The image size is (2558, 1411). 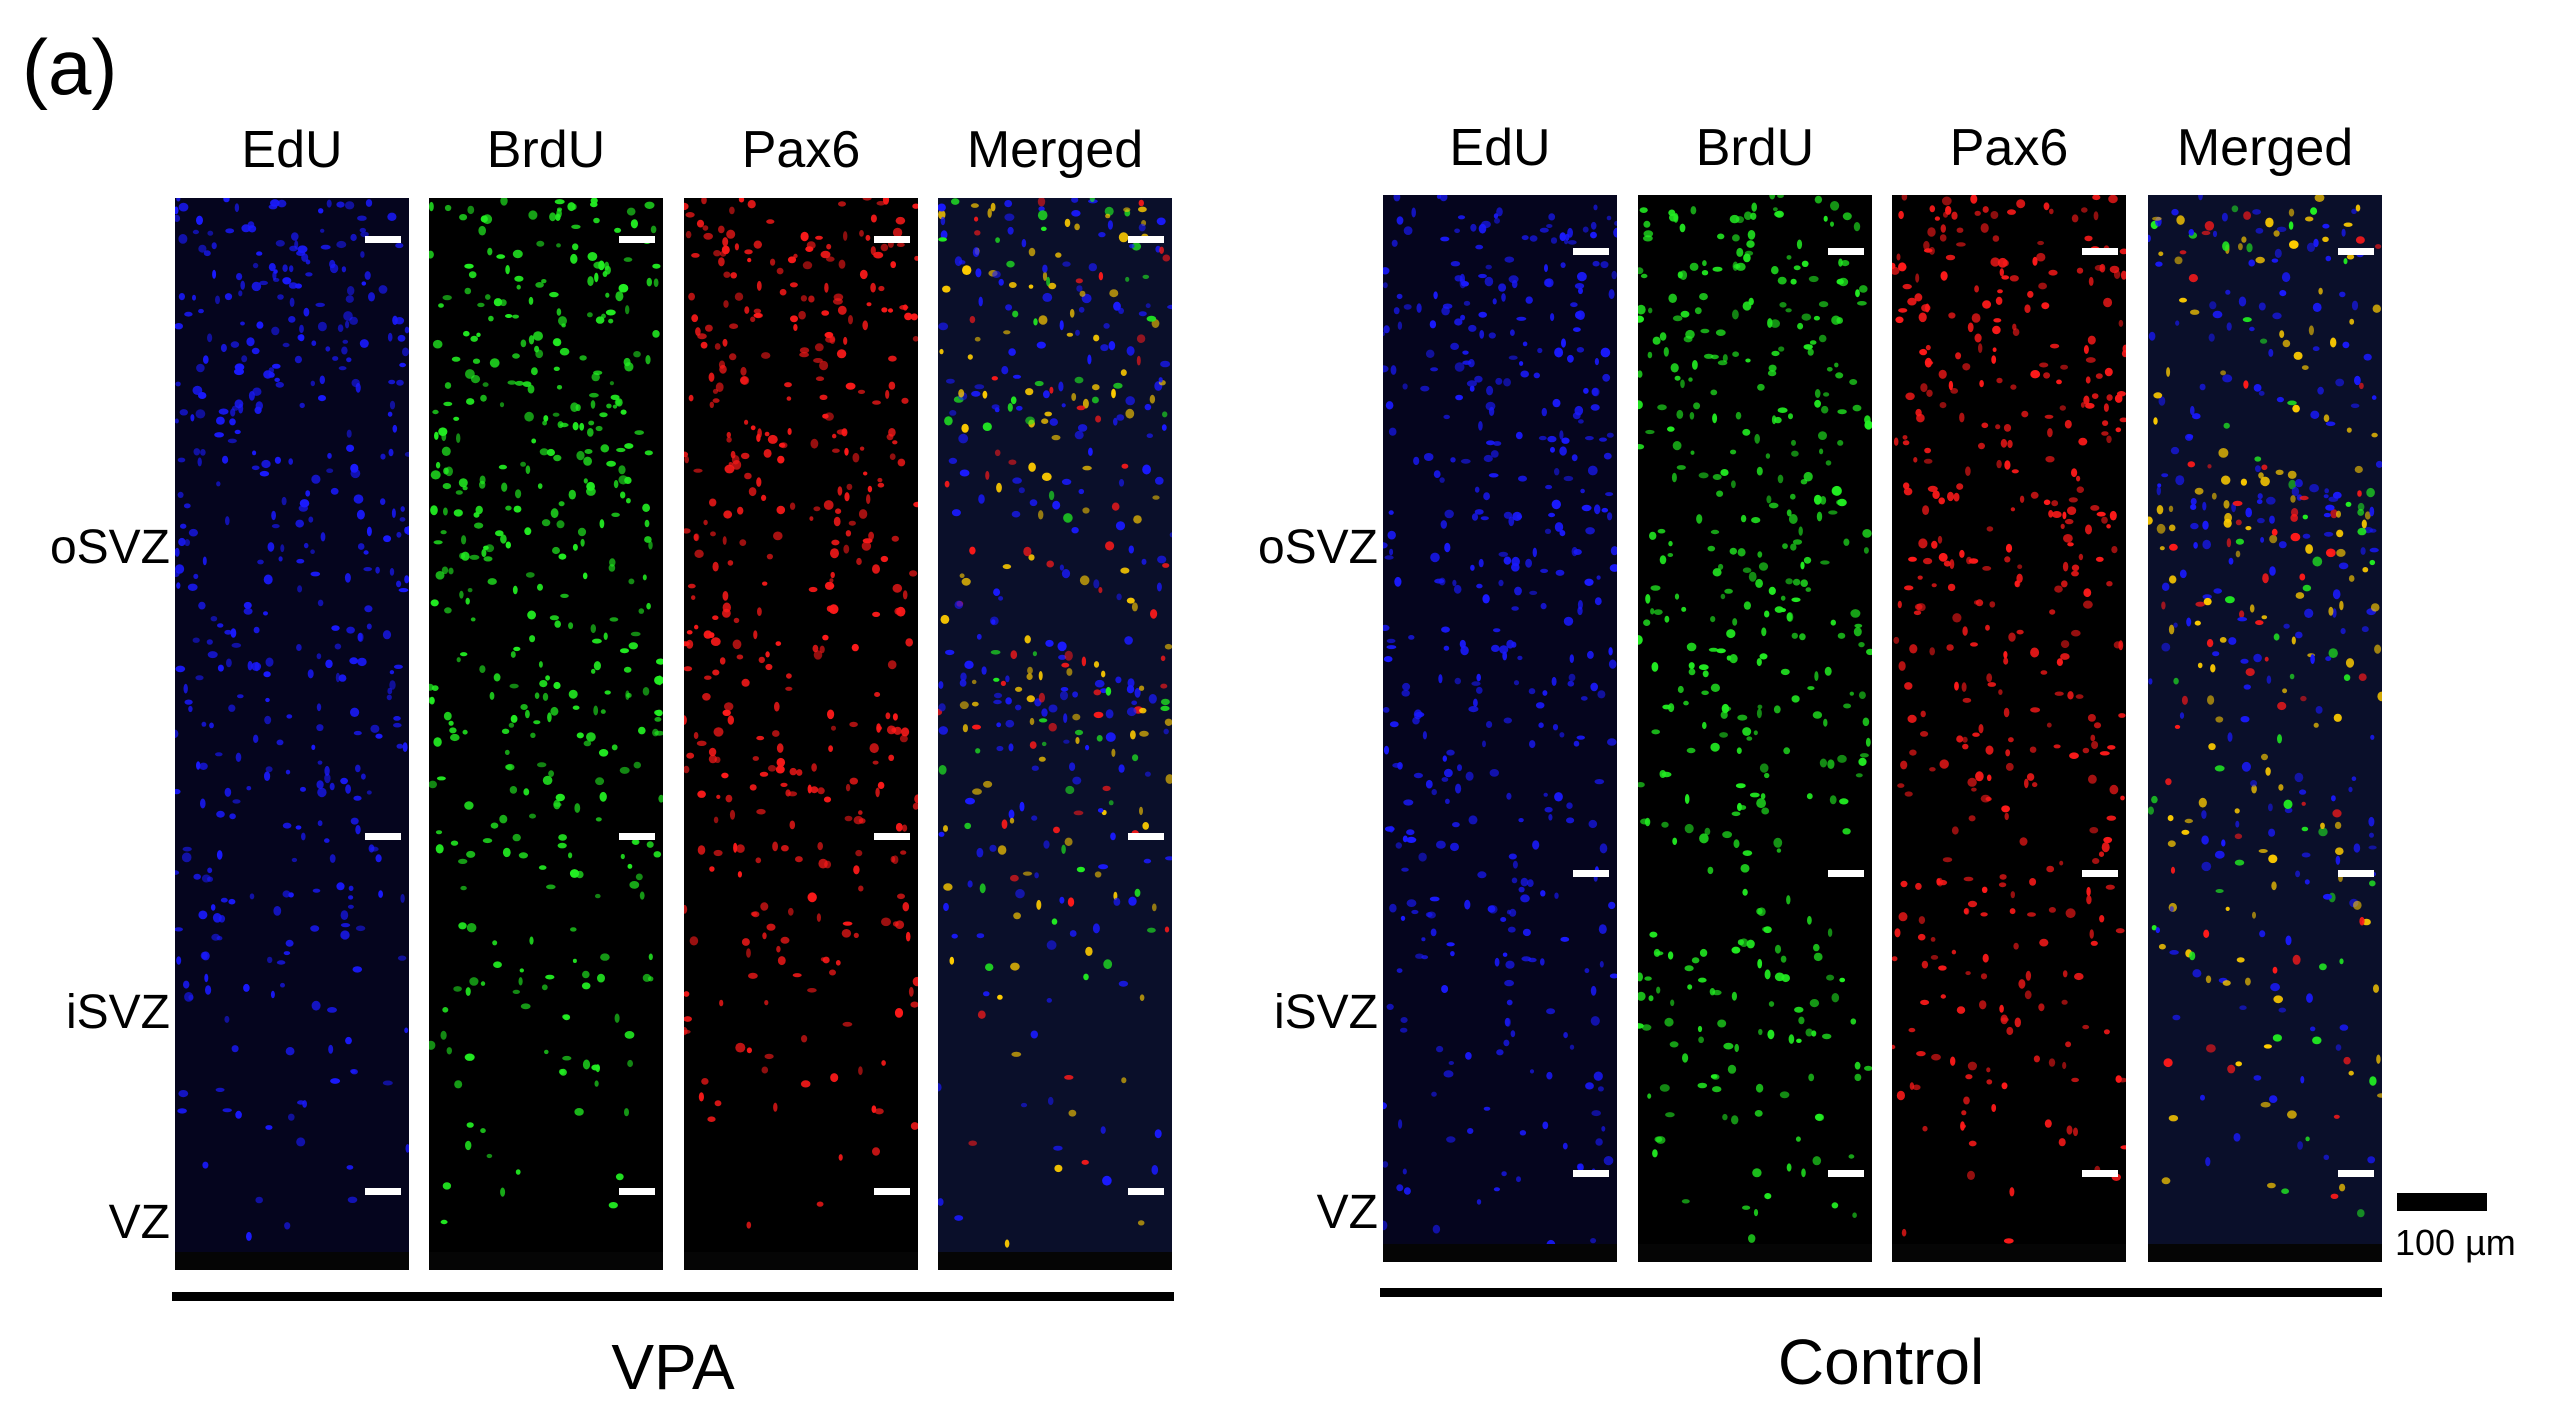 I want to click on panel-label: (a), so click(x=70, y=67).